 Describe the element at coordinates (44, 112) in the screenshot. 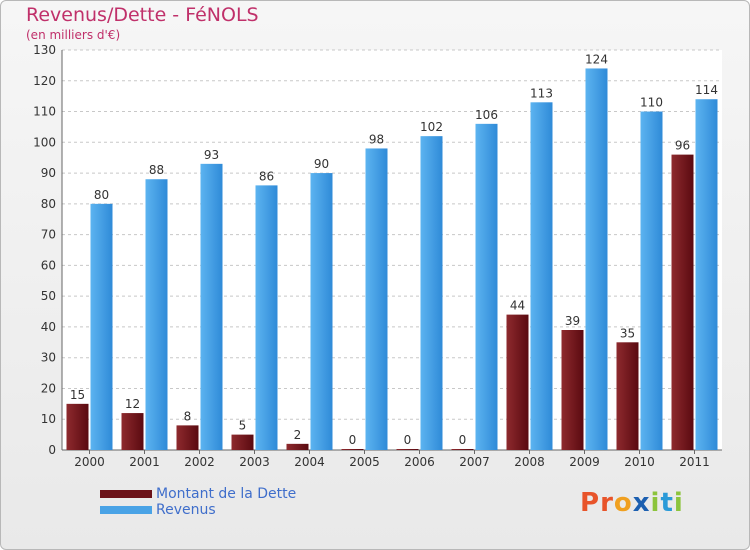

I see `y-tick-label: 110` at that location.